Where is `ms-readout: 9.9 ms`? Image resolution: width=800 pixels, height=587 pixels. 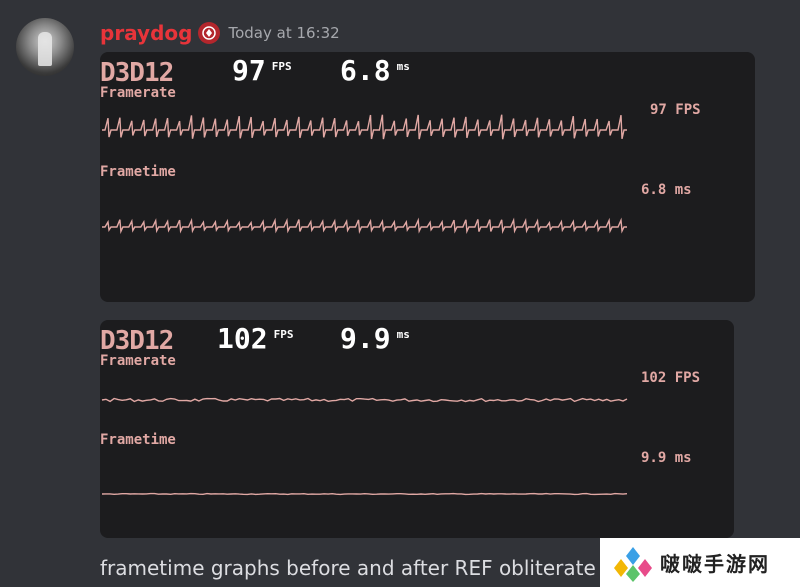 ms-readout: 9.9 ms is located at coordinates (375, 338).